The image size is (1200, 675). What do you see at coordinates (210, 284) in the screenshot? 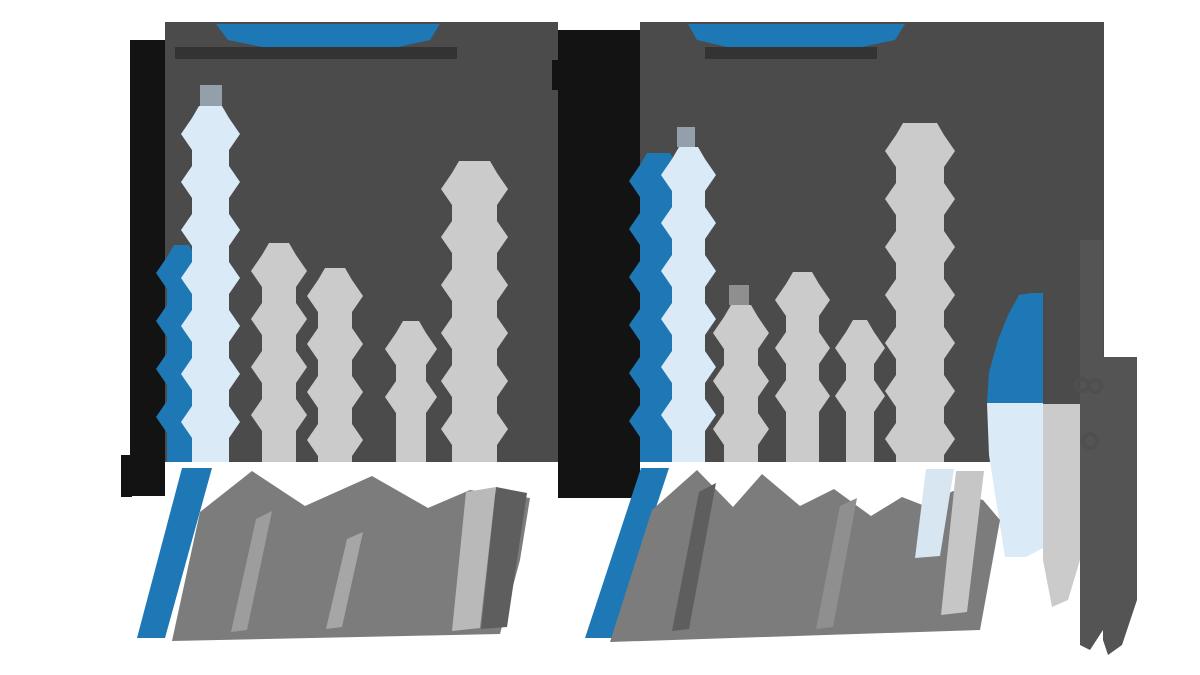
I see `left-chart-bar-2-lightblue` at bounding box center [210, 284].